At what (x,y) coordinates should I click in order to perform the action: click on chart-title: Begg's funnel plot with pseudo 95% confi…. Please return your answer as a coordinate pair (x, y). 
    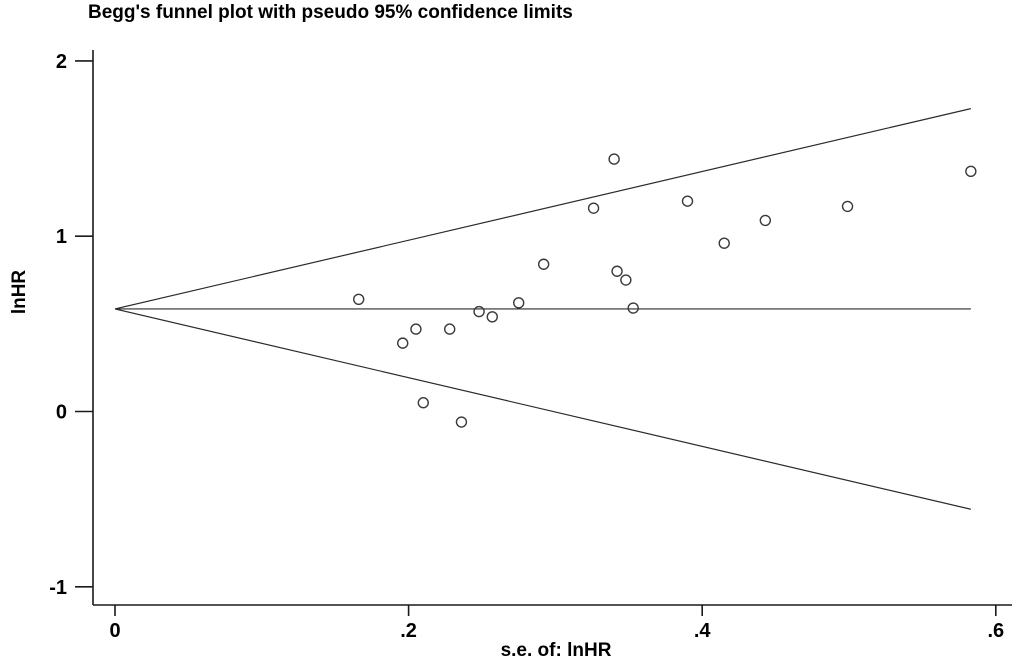
    Looking at the image, I should click on (330, 12).